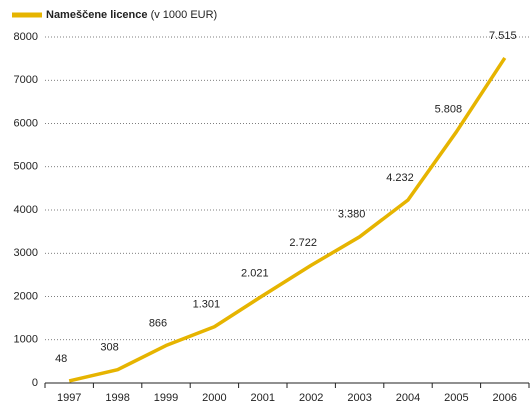 Image resolution: width=530 pixels, height=405 pixels. I want to click on y-tick-label: 6000, so click(26, 123).